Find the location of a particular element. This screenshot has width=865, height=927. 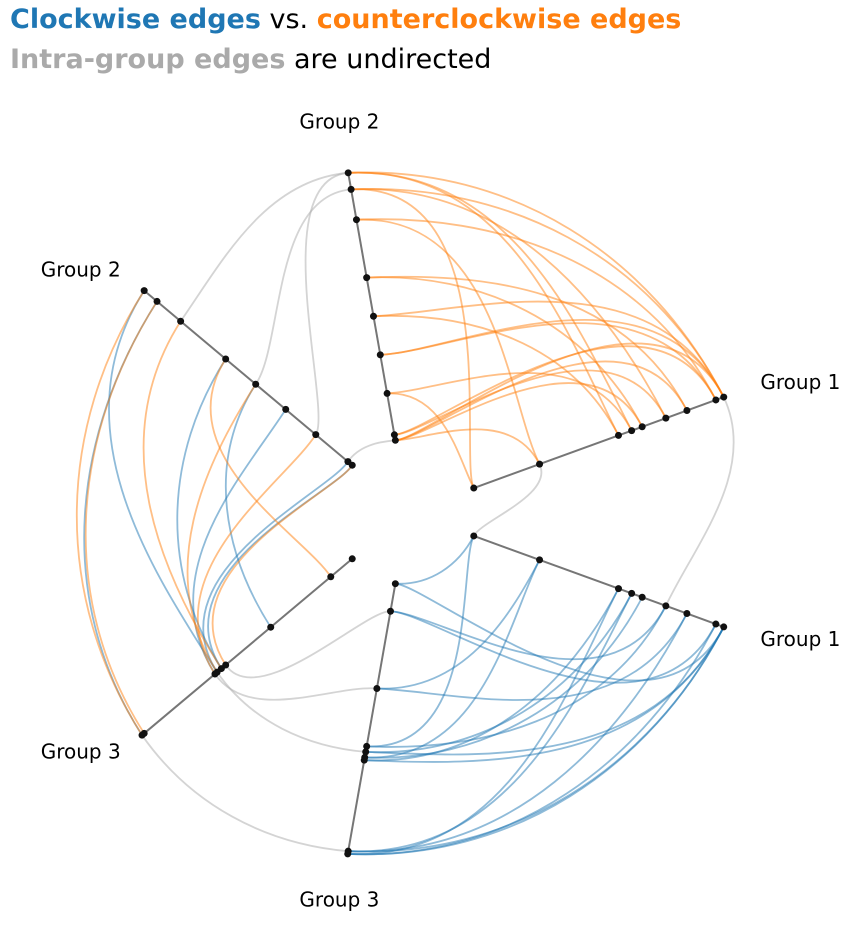

title-counterclockwise: counterclockwise edges is located at coordinates (499, 19).